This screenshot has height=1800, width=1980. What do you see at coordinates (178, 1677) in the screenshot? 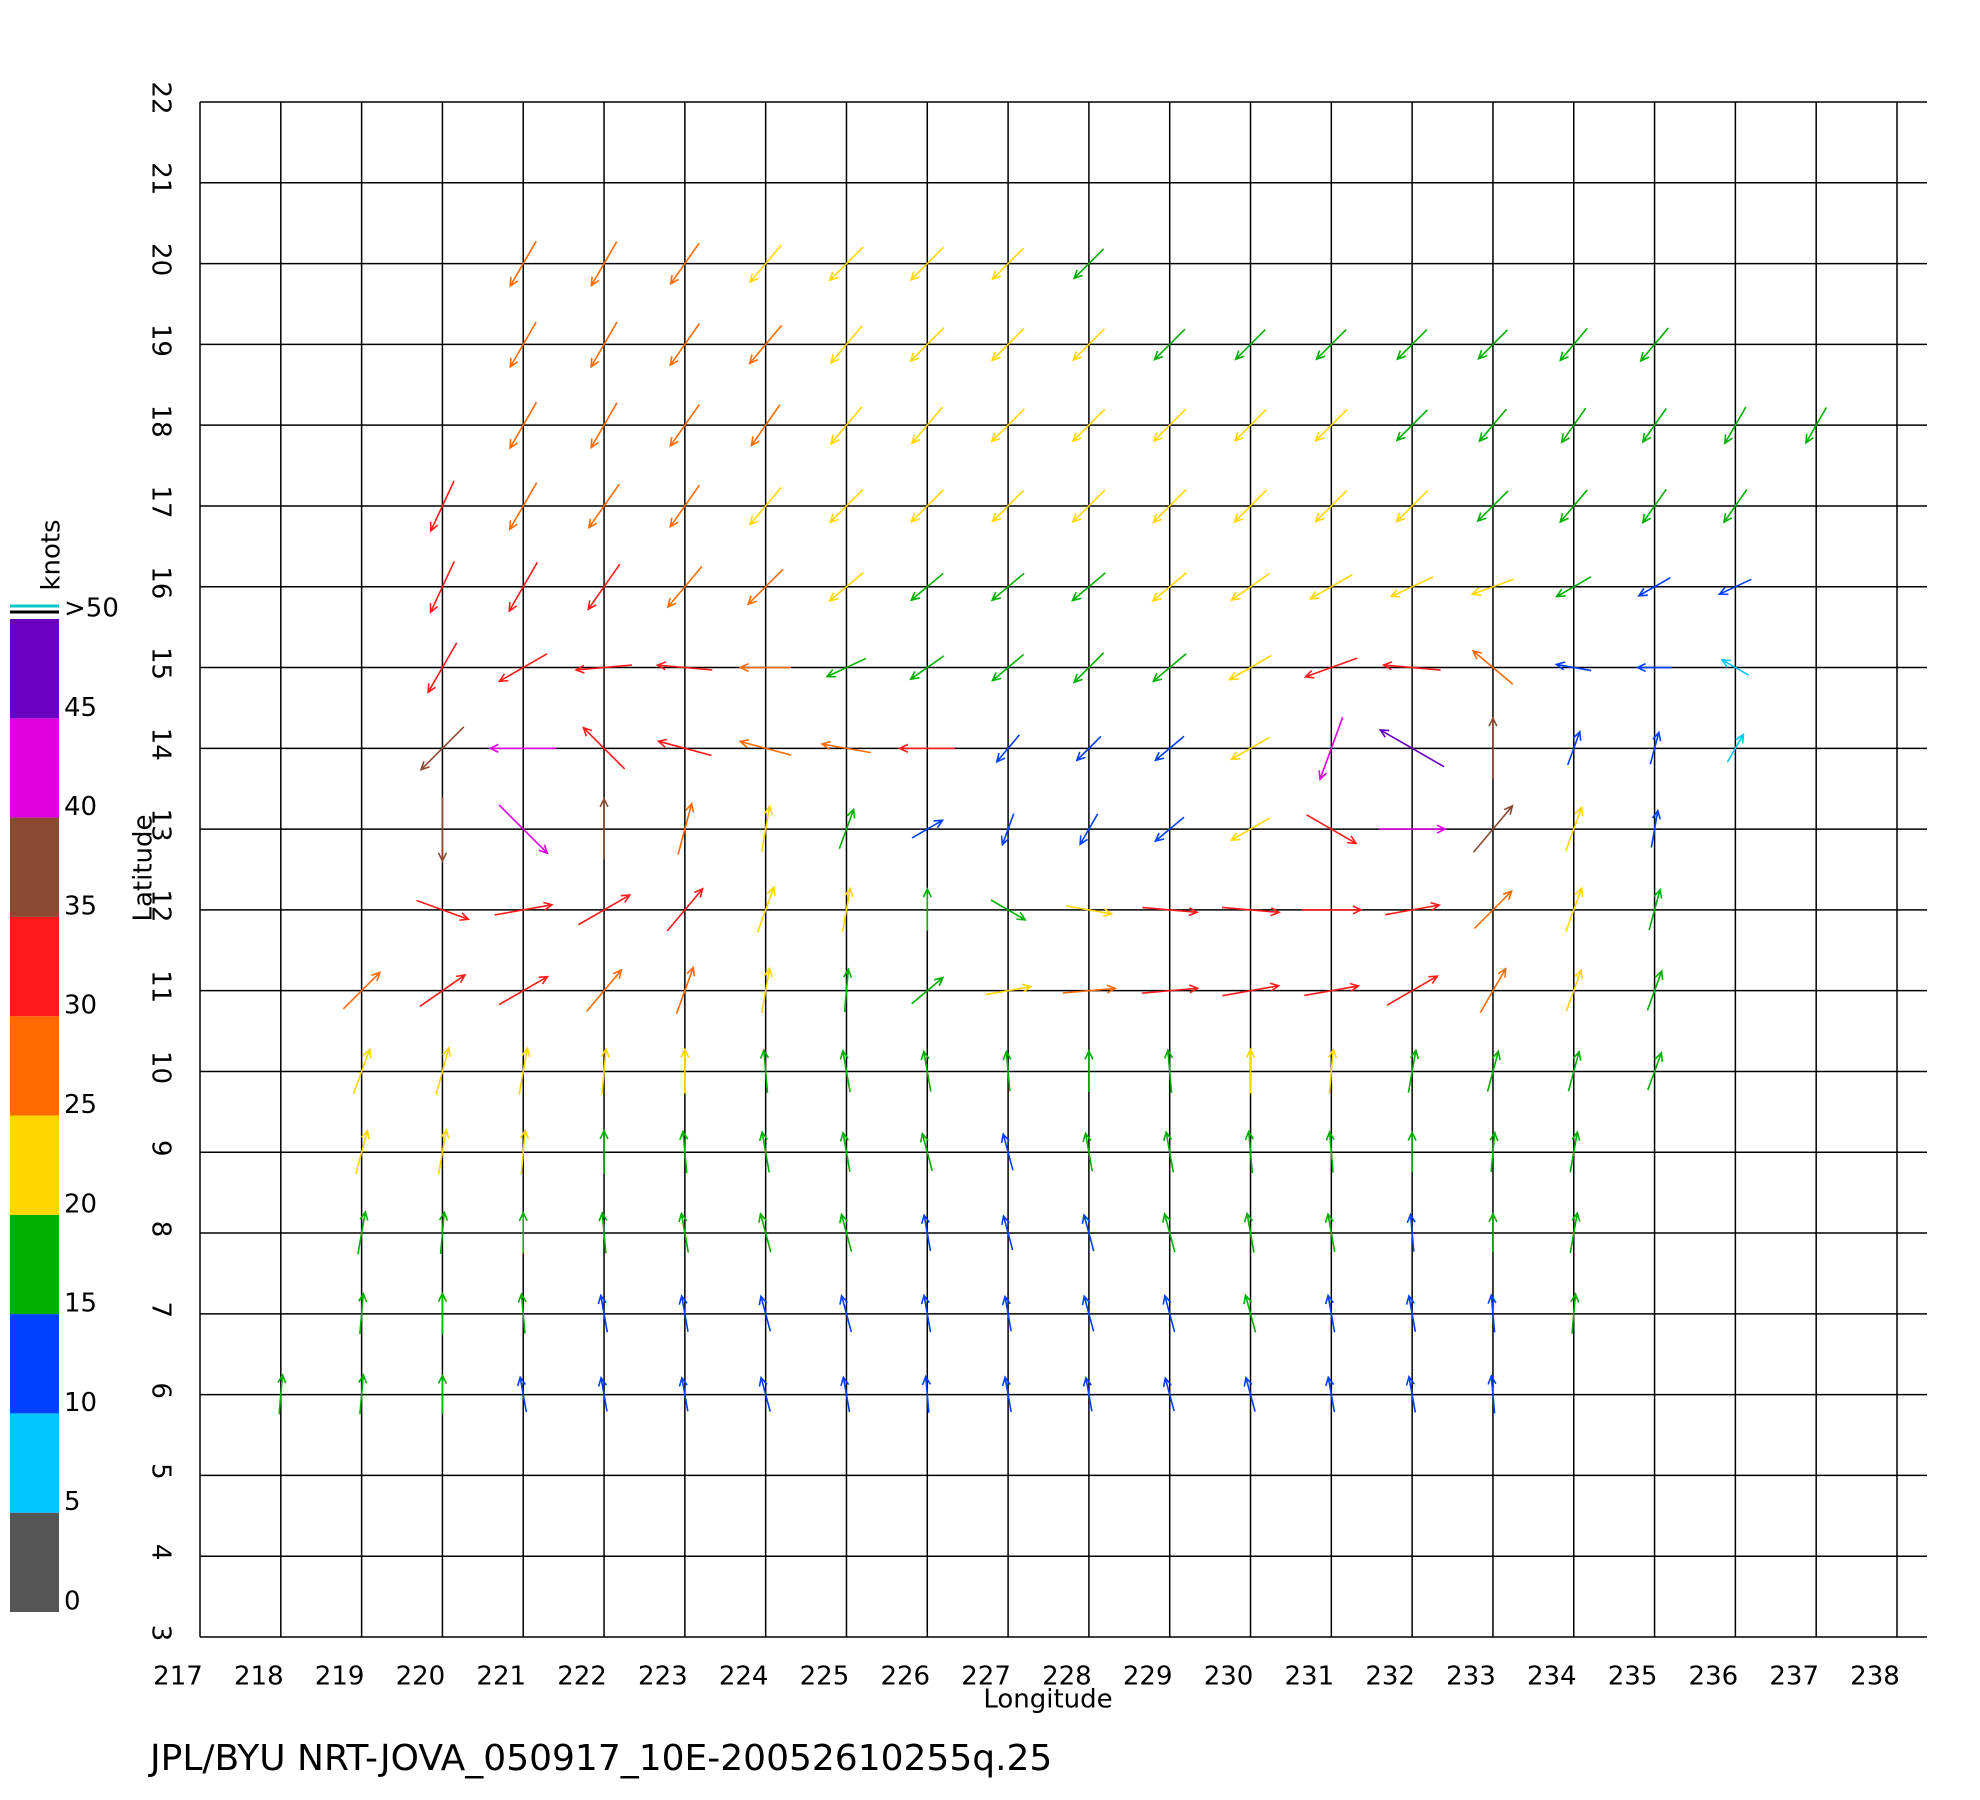
I see `x-tick-label: 217` at bounding box center [178, 1677].